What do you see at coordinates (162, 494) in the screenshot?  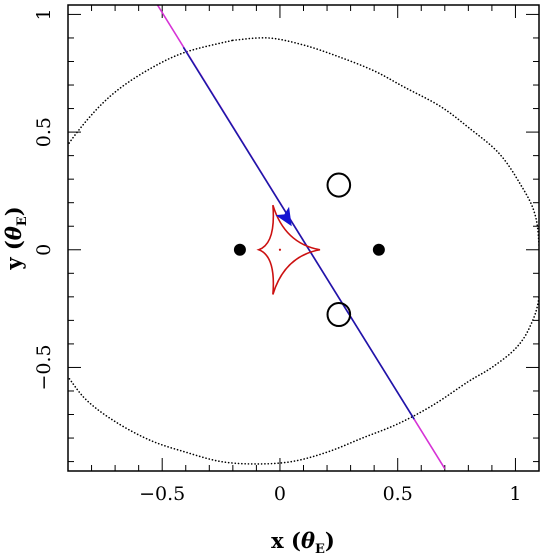 I see `x-tick-label: −0.5` at bounding box center [162, 494].